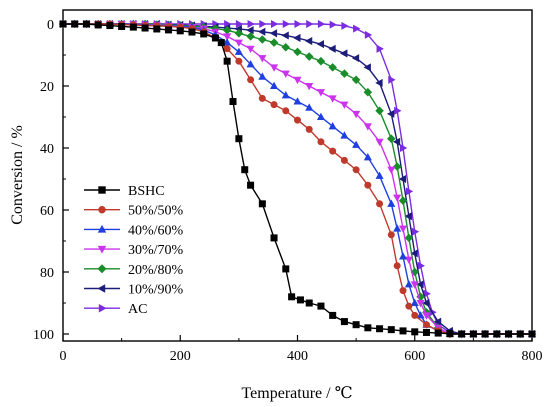 Image resolution: width=550 pixels, height=407 pixels. What do you see at coordinates (134, 270) in the screenshot?
I see `legend-item: 20%/80%` at bounding box center [134, 270].